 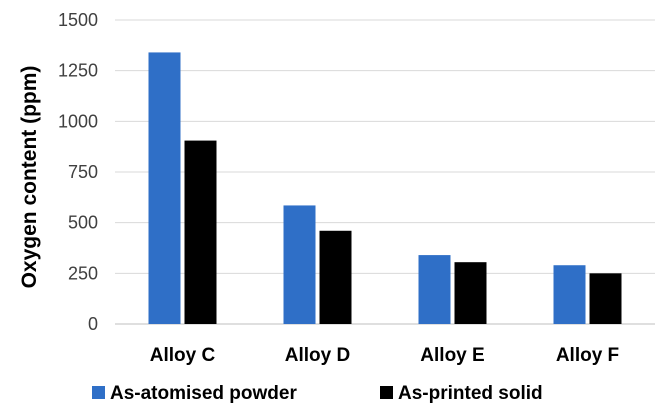 I want to click on x-category-label: Alloy D, so click(x=317, y=355).